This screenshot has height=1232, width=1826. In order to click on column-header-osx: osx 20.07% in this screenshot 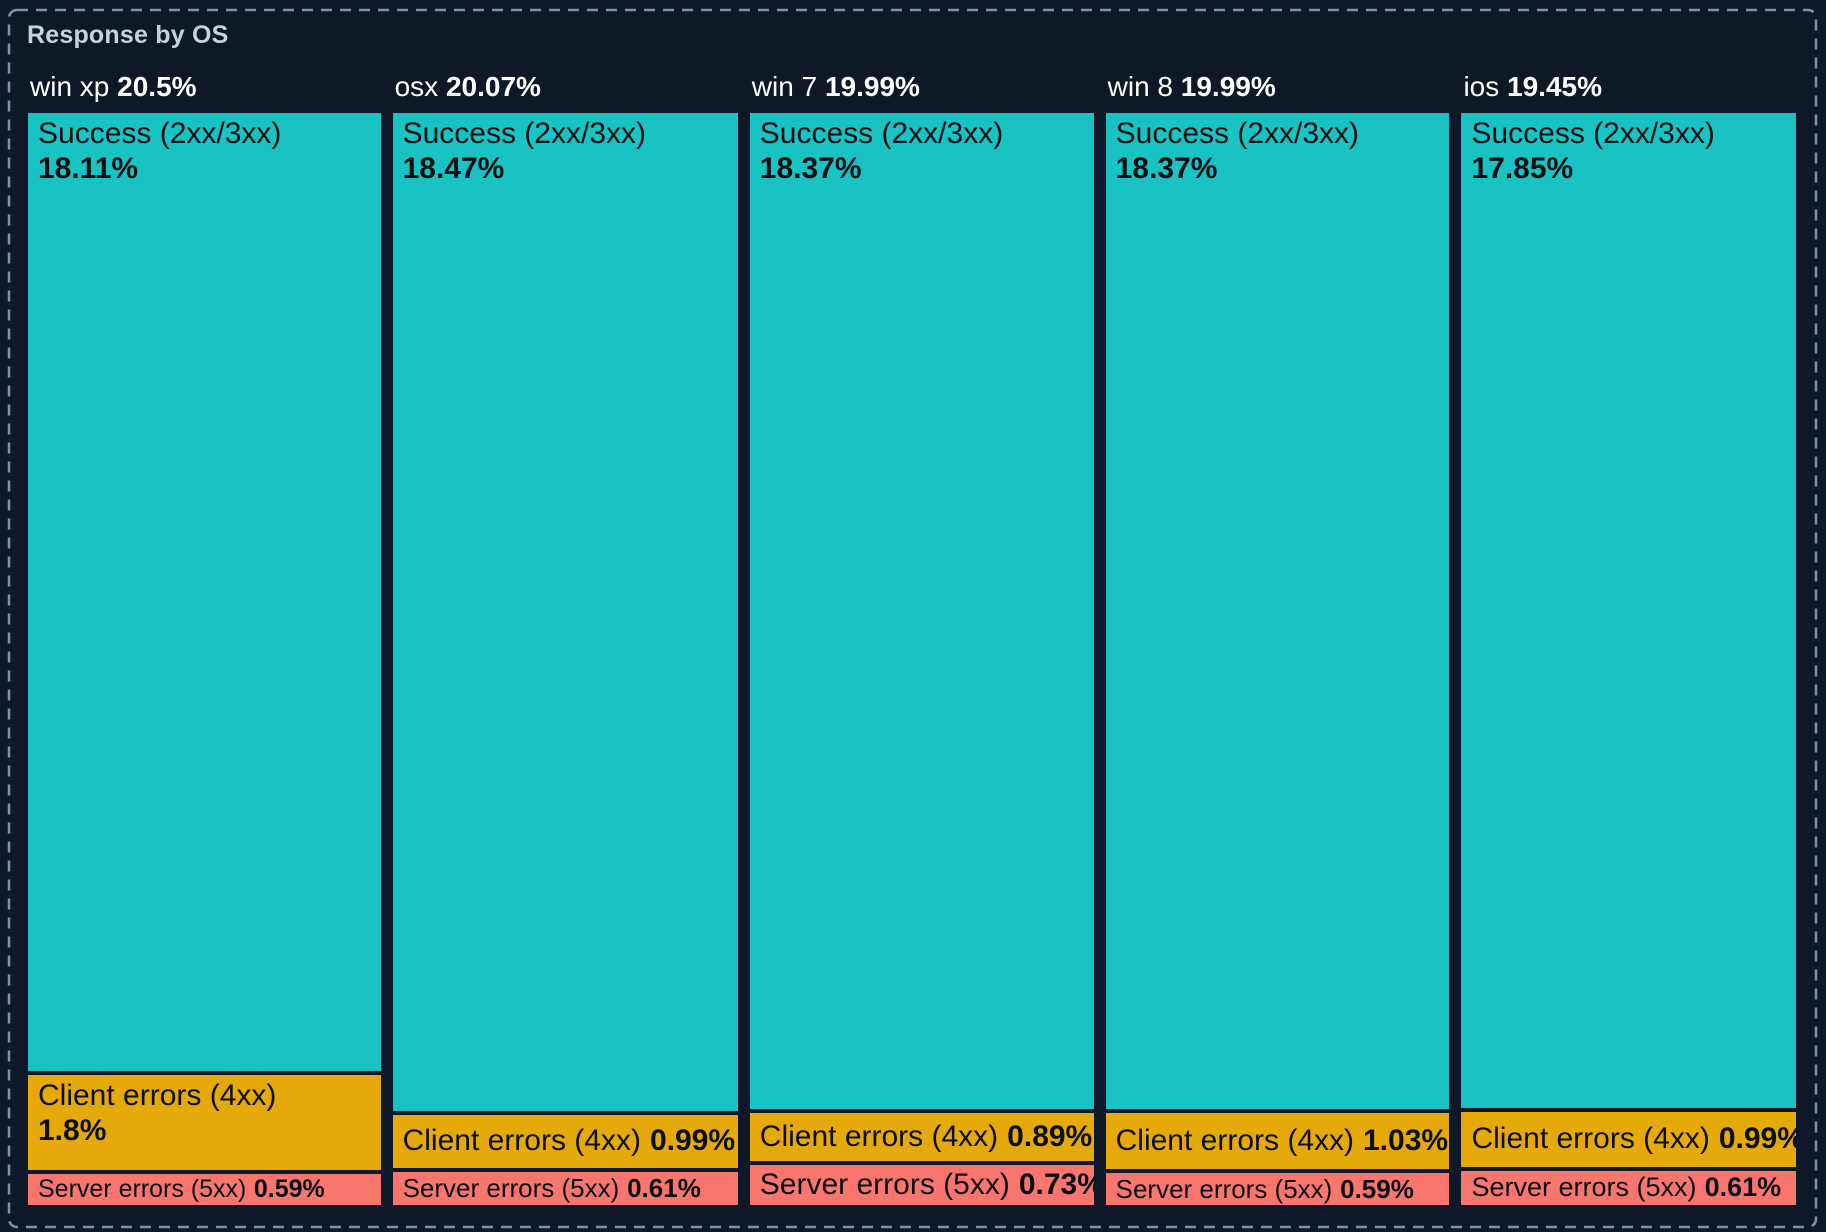, I will do `click(565, 91)`.